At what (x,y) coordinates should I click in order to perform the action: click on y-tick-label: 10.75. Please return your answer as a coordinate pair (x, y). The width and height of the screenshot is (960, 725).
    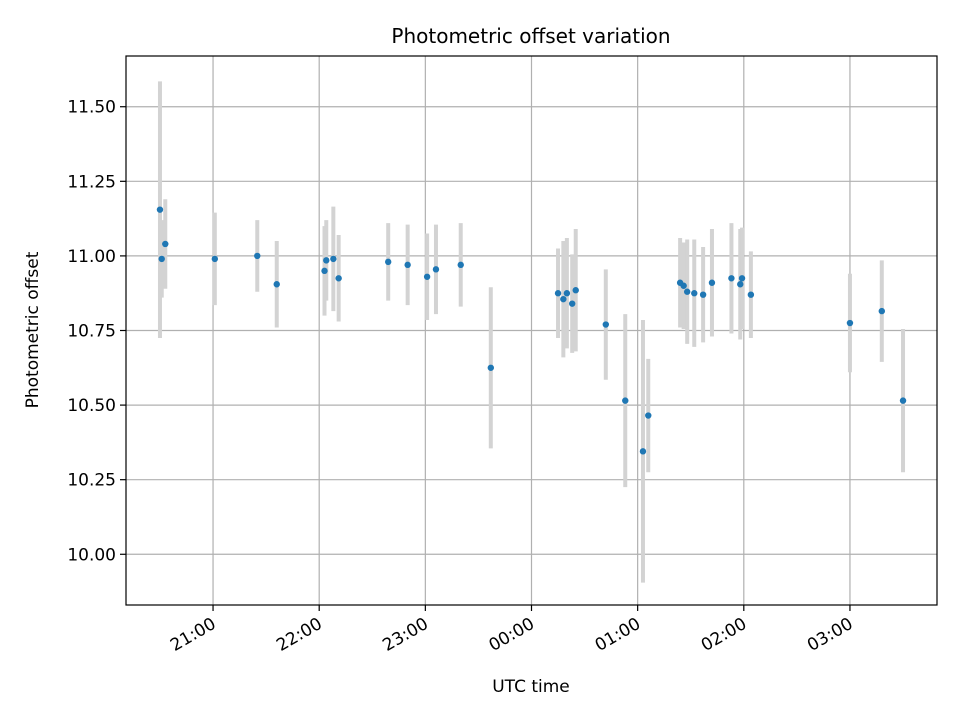
    Looking at the image, I should click on (91, 332).